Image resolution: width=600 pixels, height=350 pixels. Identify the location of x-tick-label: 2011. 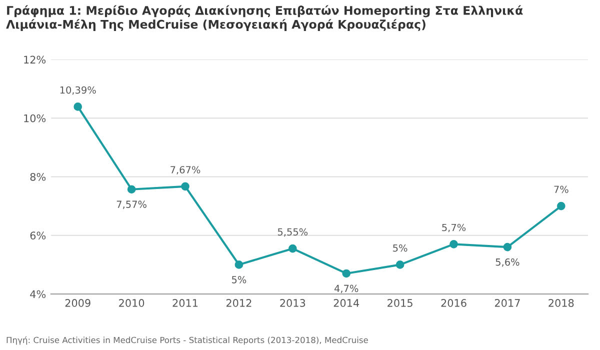
(185, 303).